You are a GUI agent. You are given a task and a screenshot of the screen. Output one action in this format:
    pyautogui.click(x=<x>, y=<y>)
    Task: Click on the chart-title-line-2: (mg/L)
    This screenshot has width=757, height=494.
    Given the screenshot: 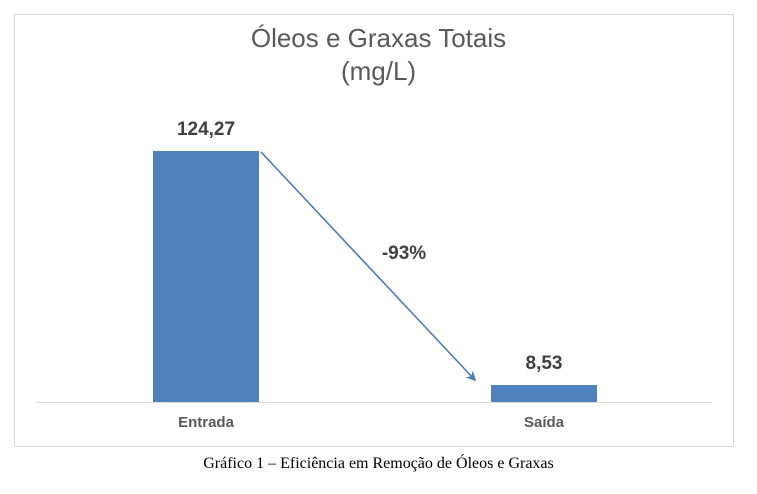 What is the action you would take?
    pyautogui.click(x=378, y=71)
    